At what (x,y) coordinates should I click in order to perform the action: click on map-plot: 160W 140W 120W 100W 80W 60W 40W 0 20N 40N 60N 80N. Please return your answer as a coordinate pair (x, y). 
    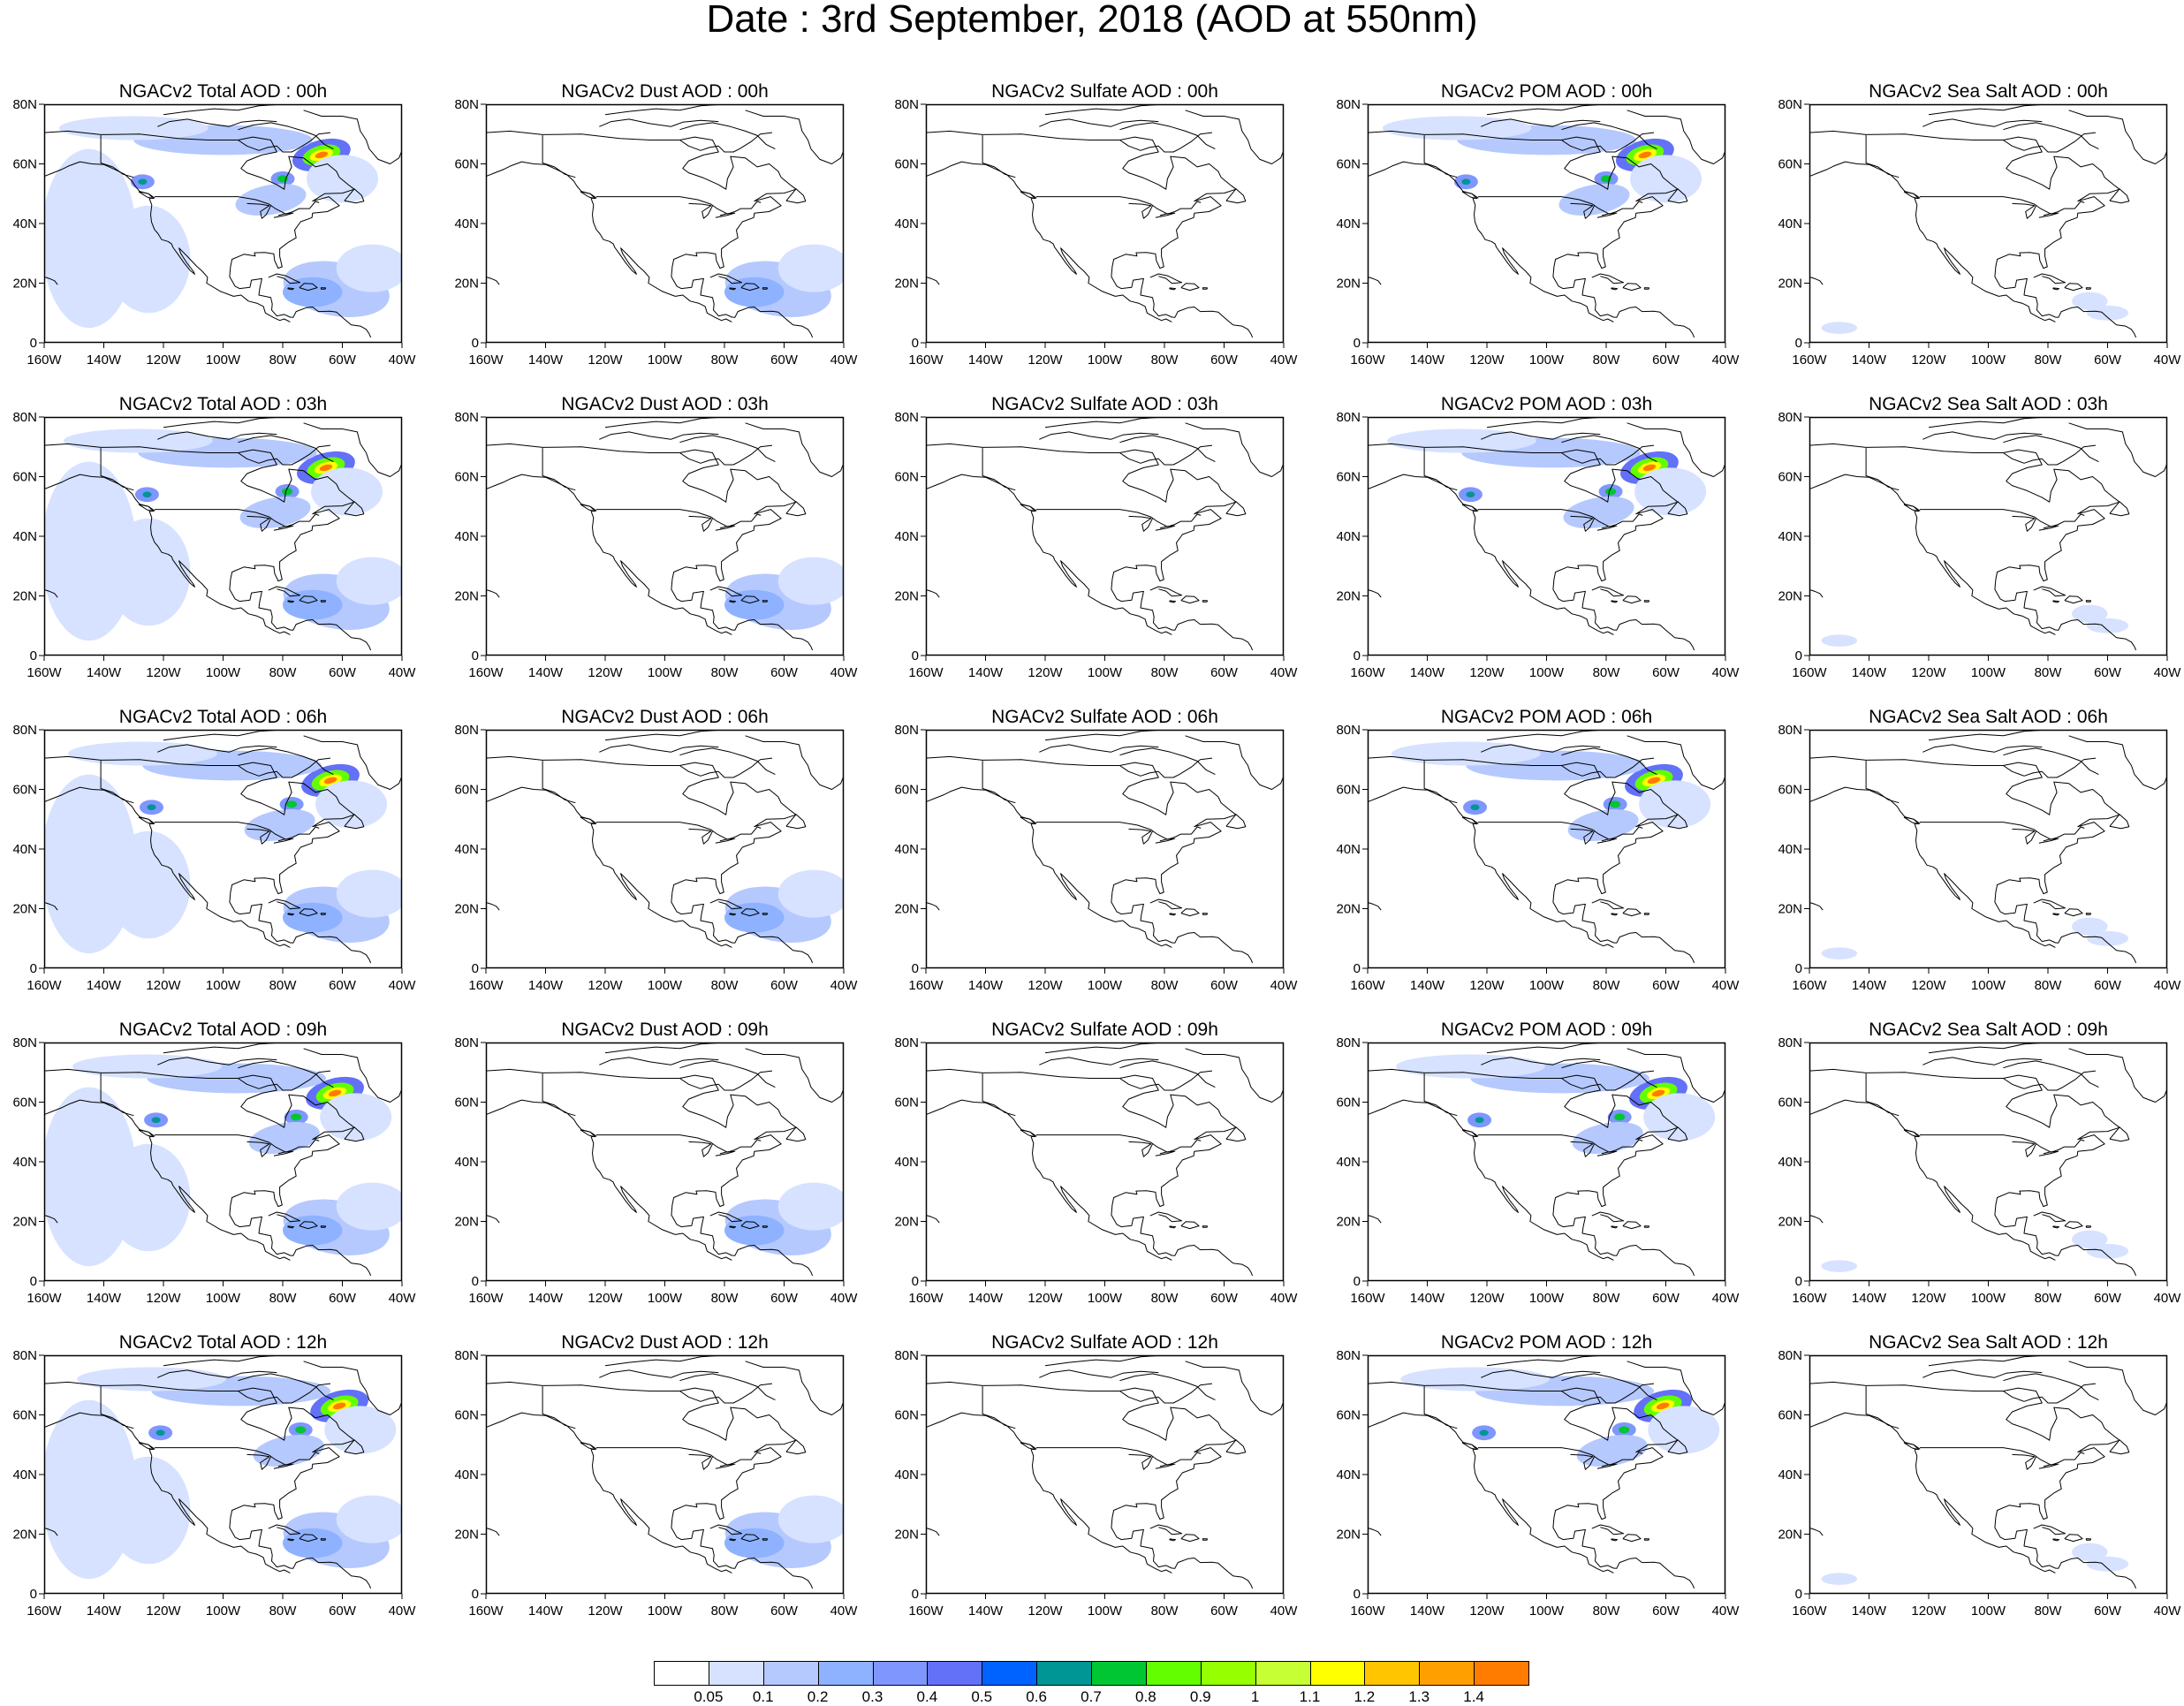
    Looking at the image, I should click on (1979, 233).